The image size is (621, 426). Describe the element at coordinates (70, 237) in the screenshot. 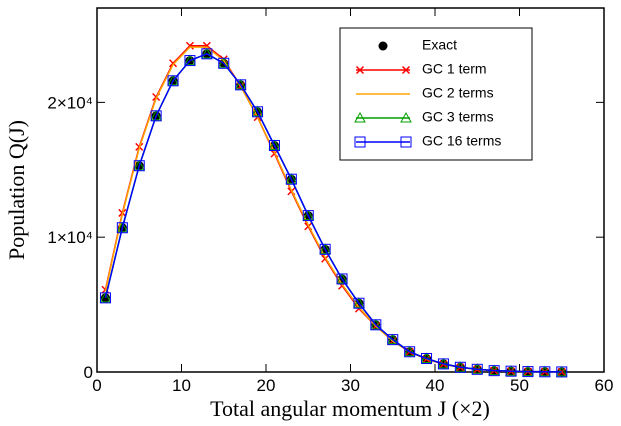

I see `y-tick-label: 1×10⁴` at that location.